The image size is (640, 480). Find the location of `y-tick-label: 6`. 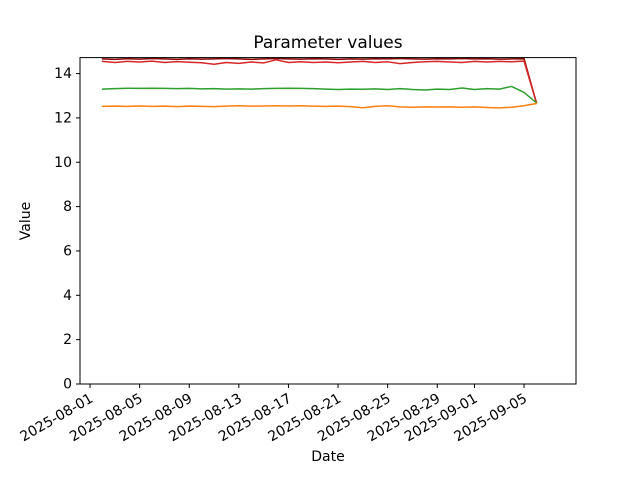

y-tick-label: 6 is located at coordinates (67, 251).